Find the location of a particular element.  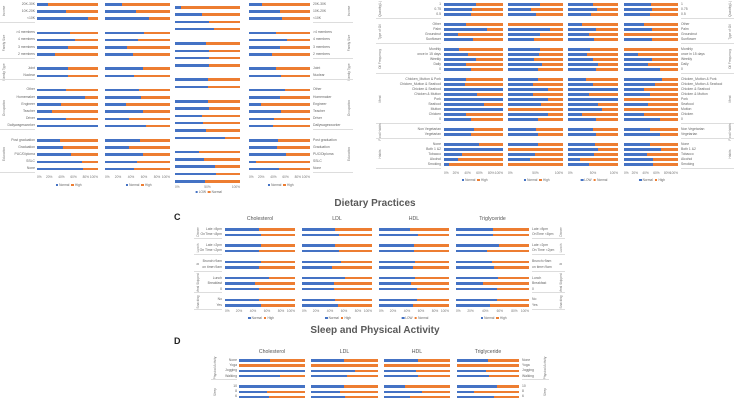

row-label: 0.5 is located at coordinates (438, 13).